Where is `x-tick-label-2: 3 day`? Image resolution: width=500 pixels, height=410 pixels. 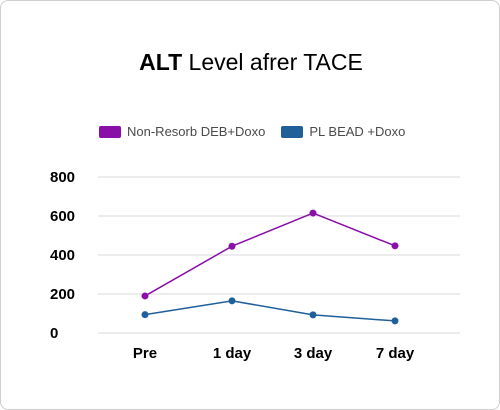 x-tick-label-2: 3 day is located at coordinates (313, 353).